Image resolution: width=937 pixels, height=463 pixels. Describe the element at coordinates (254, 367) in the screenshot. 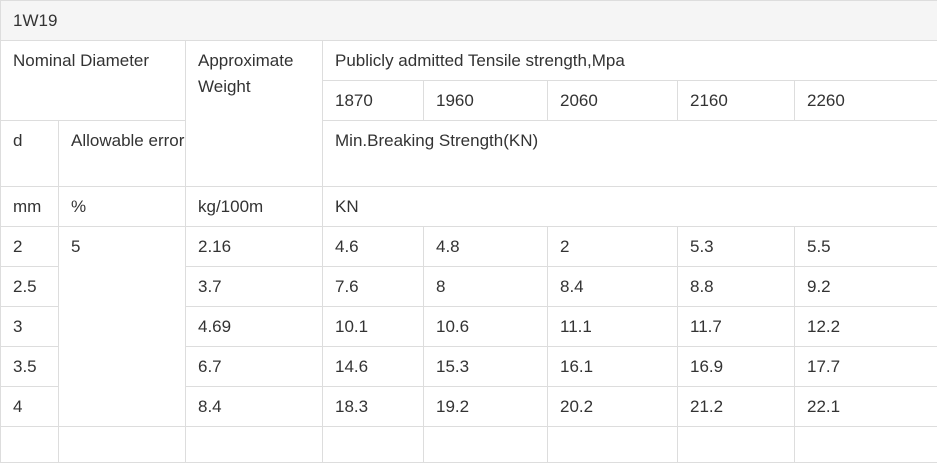

I see `cell-weight: 6.7` at that location.